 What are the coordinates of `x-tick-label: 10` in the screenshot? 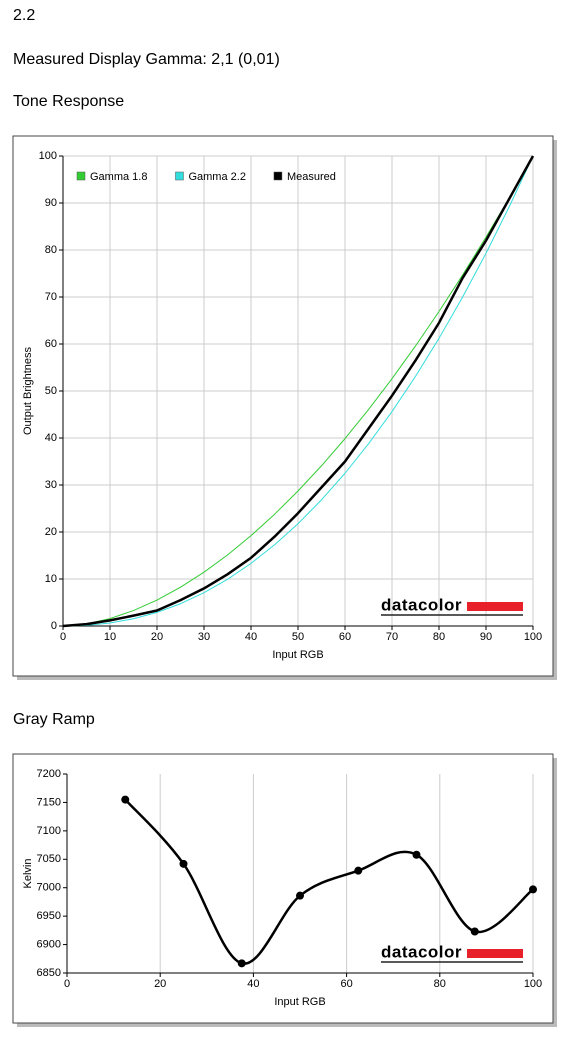 It's located at (110, 637).